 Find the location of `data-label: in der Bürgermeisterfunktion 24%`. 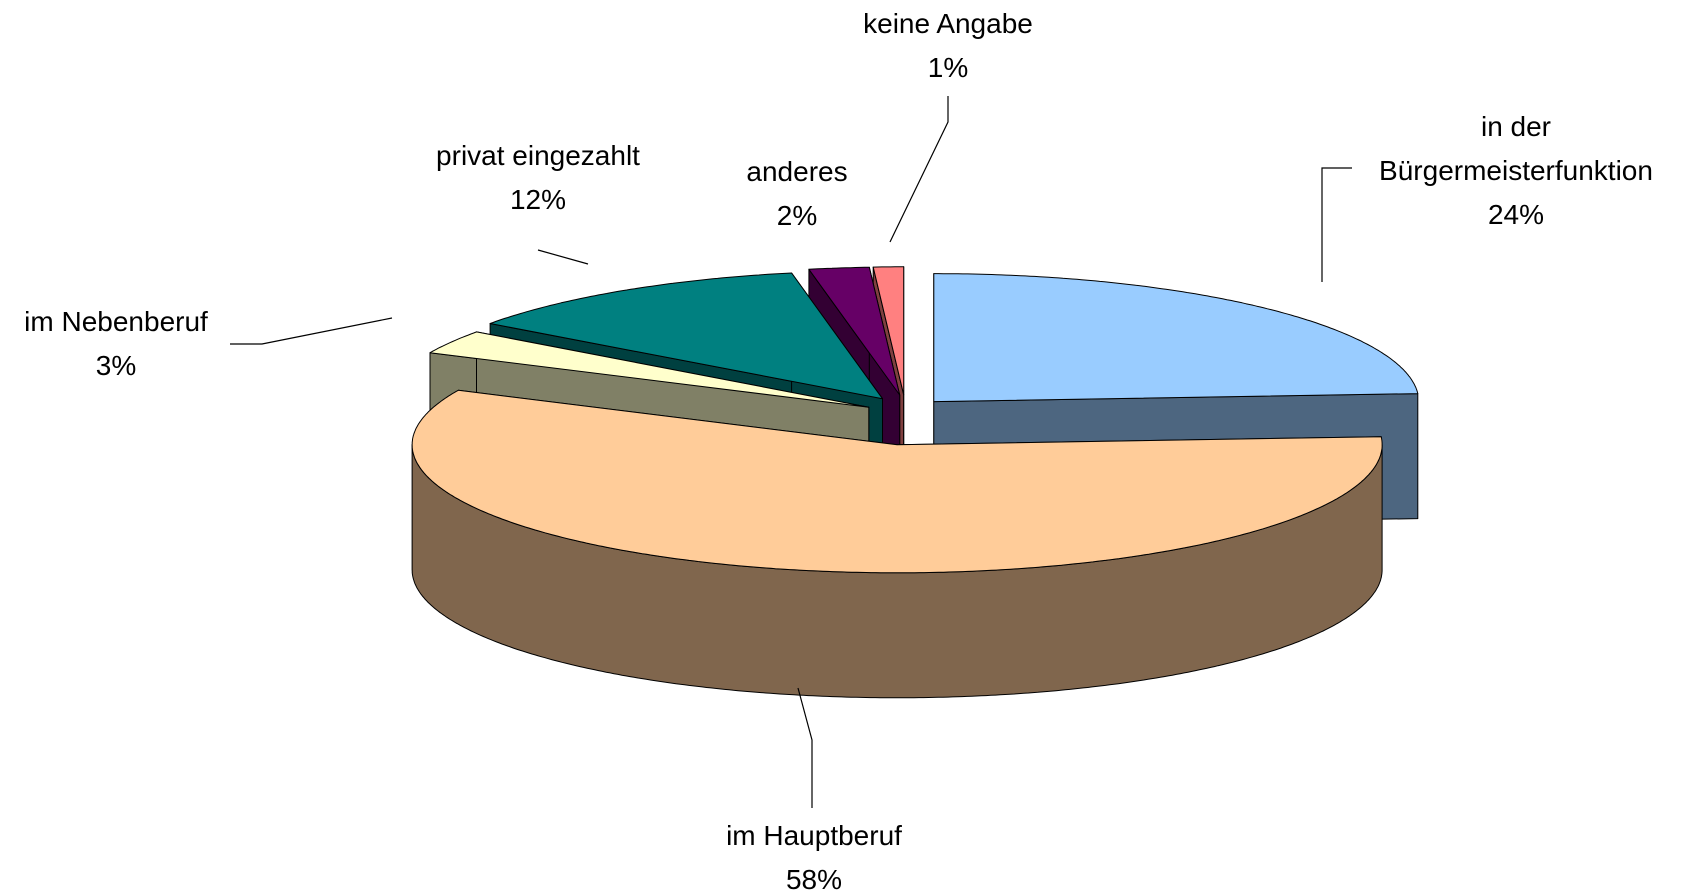

data-label: in der Bürgermeisterfunktion 24% is located at coordinates (1516, 171).